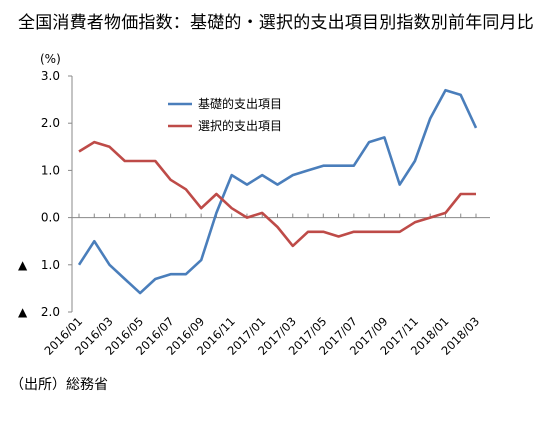 Image resolution: width=552 pixels, height=434 pixels. What do you see at coordinates (50, 265) in the screenshot?
I see `y-tick-label-value: 1.0` at bounding box center [50, 265].